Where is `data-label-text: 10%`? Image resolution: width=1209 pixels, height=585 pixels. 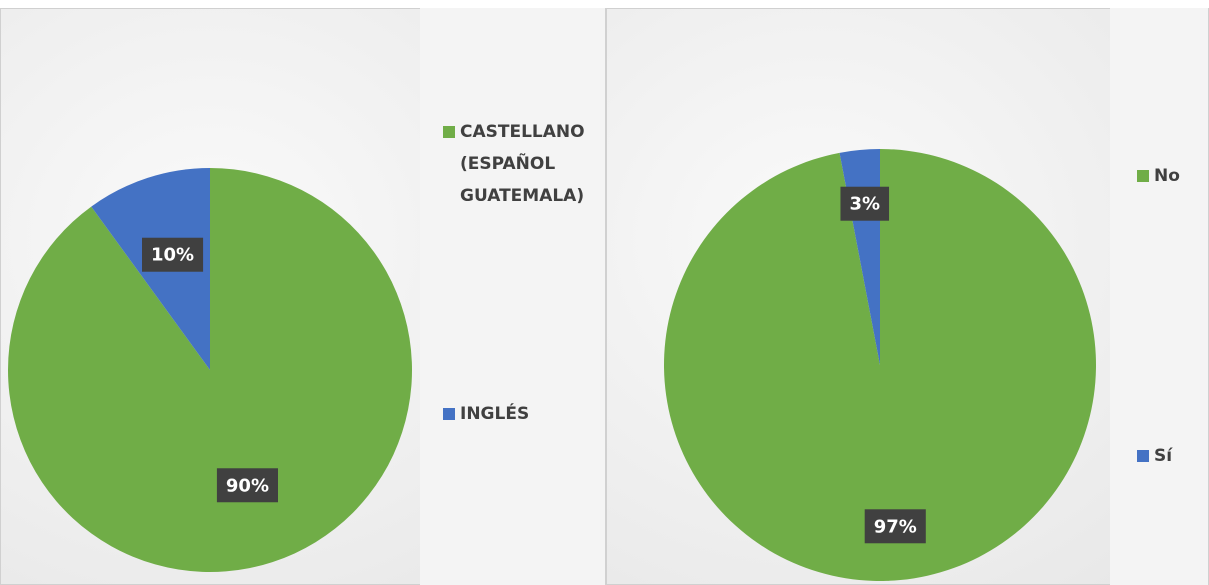 data-label-text: 10% is located at coordinates (172, 255).